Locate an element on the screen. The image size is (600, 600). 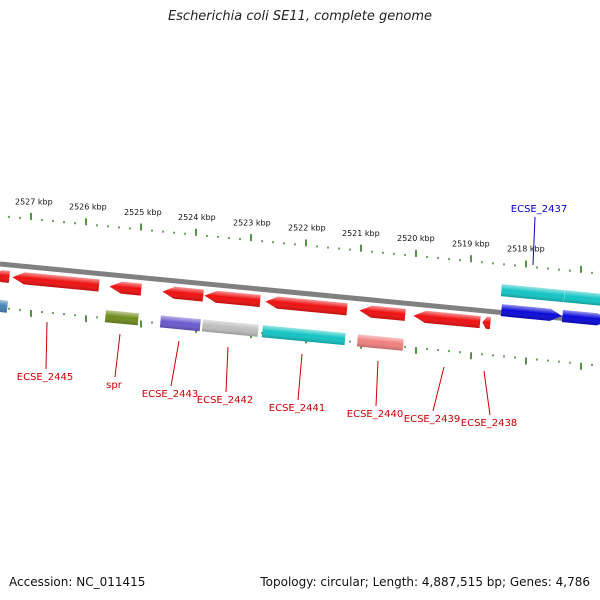
outer-tick-ring is located at coordinates (300, 243).